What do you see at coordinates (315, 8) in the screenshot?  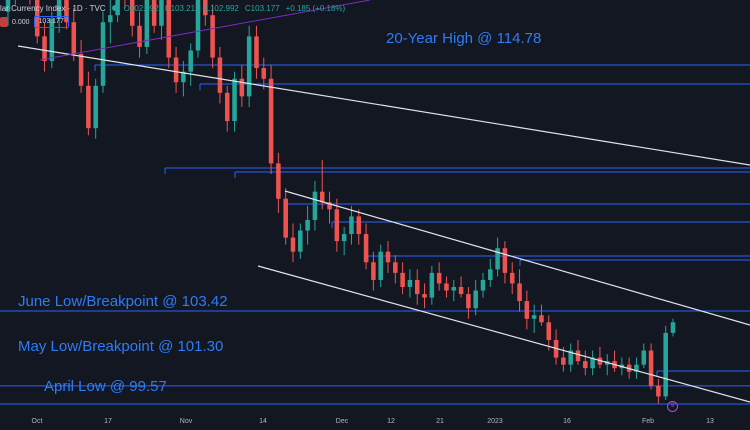 I see `ohlc-change: +0.185 (+0.18%)` at bounding box center [315, 8].